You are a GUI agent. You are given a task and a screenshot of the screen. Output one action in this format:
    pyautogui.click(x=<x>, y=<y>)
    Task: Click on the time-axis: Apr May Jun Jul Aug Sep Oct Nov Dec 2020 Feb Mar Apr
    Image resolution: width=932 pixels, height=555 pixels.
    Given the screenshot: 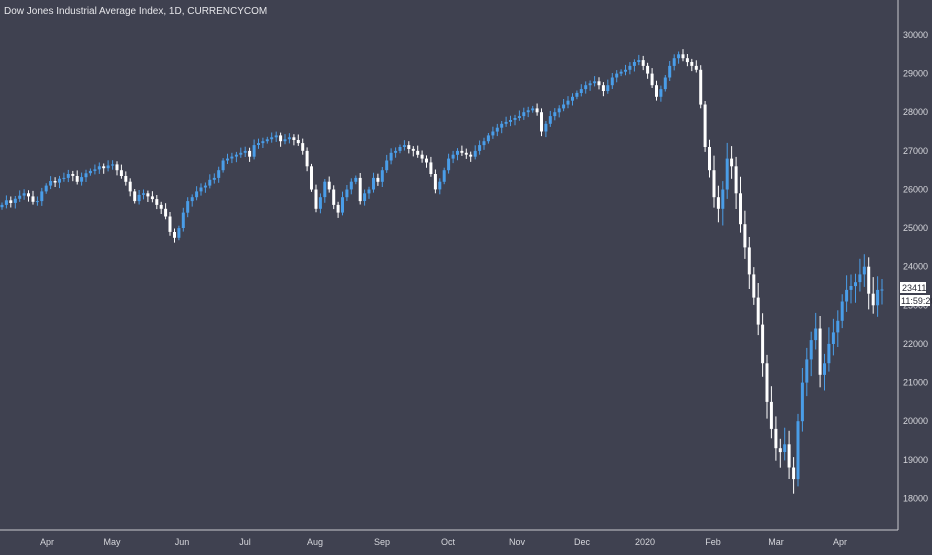 What is the action you would take?
    pyautogui.click(x=449, y=538)
    